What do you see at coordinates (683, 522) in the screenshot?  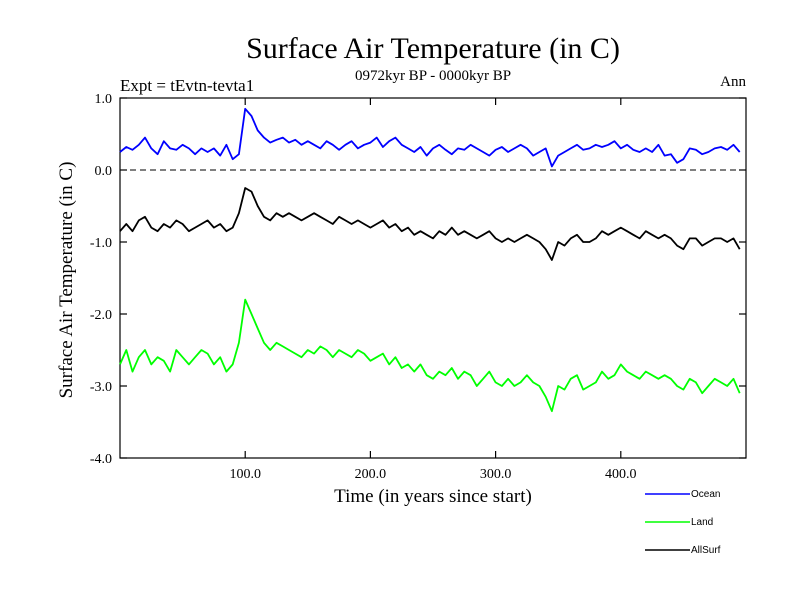 I see `legend: Ocean Land AllSurf` at bounding box center [683, 522].